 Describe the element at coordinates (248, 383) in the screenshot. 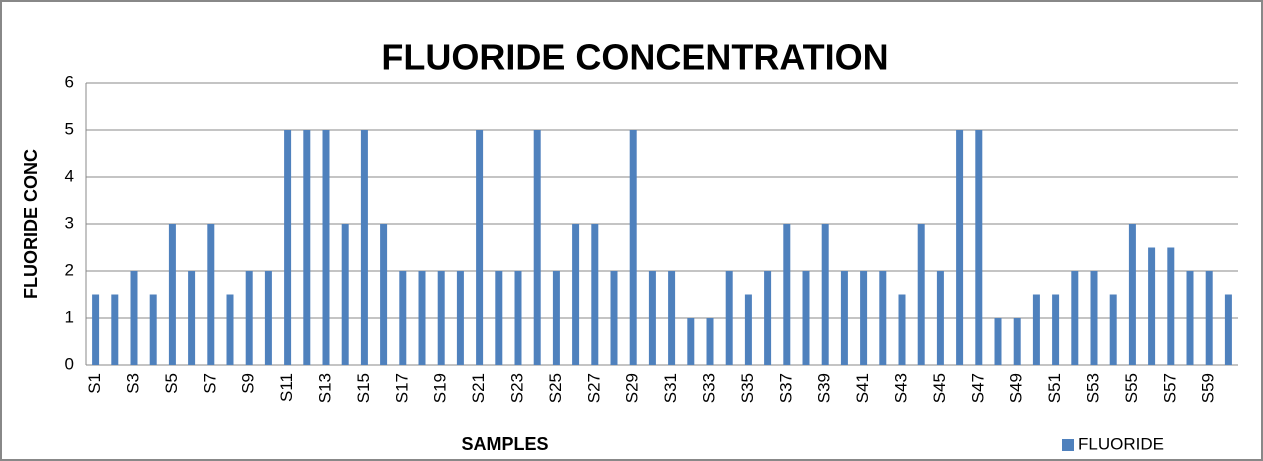

I see `x-tick-label: S9` at that location.